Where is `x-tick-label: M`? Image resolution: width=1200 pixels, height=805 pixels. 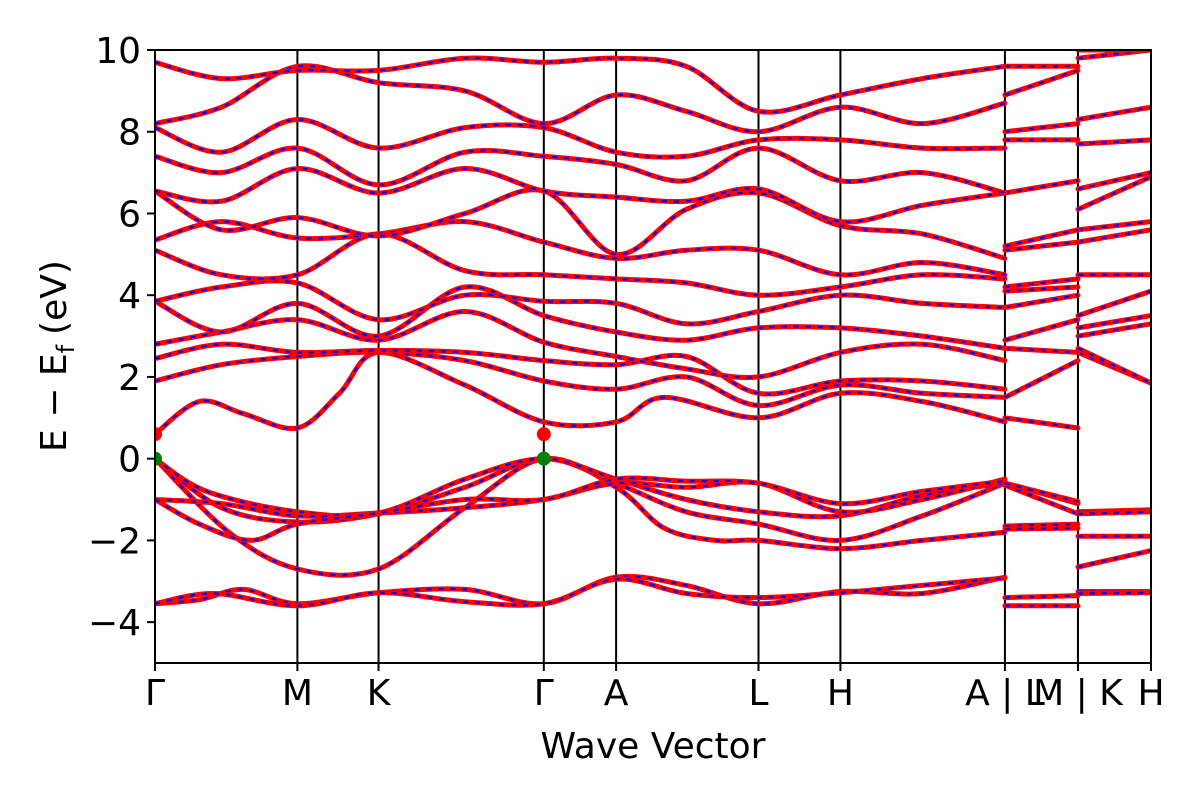 x-tick-label: M is located at coordinates (297, 693).